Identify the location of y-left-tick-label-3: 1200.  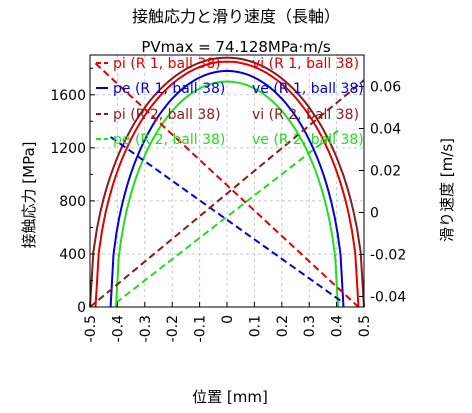
(68, 149).